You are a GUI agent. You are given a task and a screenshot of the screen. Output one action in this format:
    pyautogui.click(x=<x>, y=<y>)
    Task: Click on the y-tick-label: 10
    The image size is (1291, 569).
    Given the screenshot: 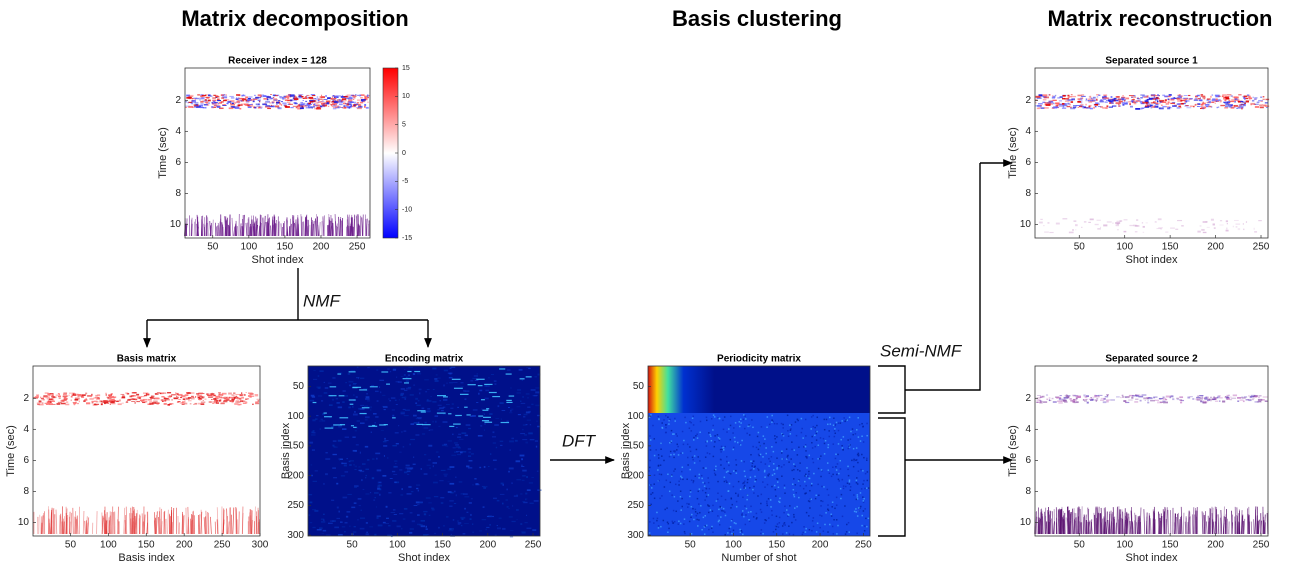 What is the action you would take?
    pyautogui.click(x=1026, y=522)
    